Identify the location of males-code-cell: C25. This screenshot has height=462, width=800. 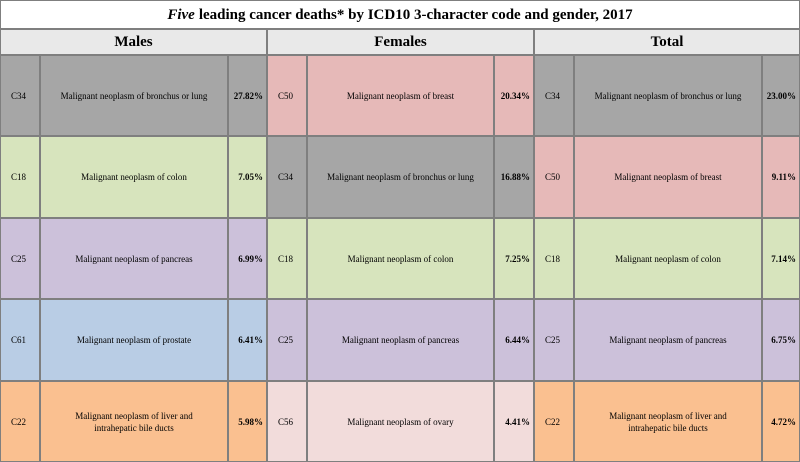
(20, 258).